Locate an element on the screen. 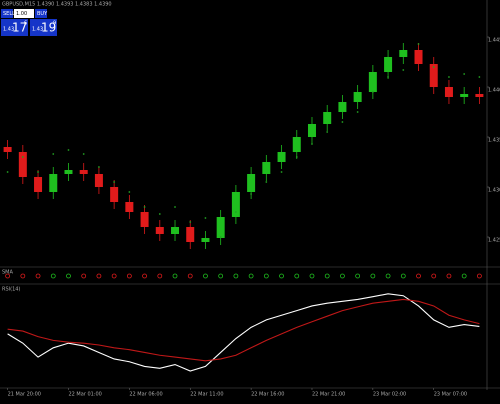 The height and width of the screenshot is (404, 500). y-tick-label: 1.4250 is located at coordinates (494, 241).